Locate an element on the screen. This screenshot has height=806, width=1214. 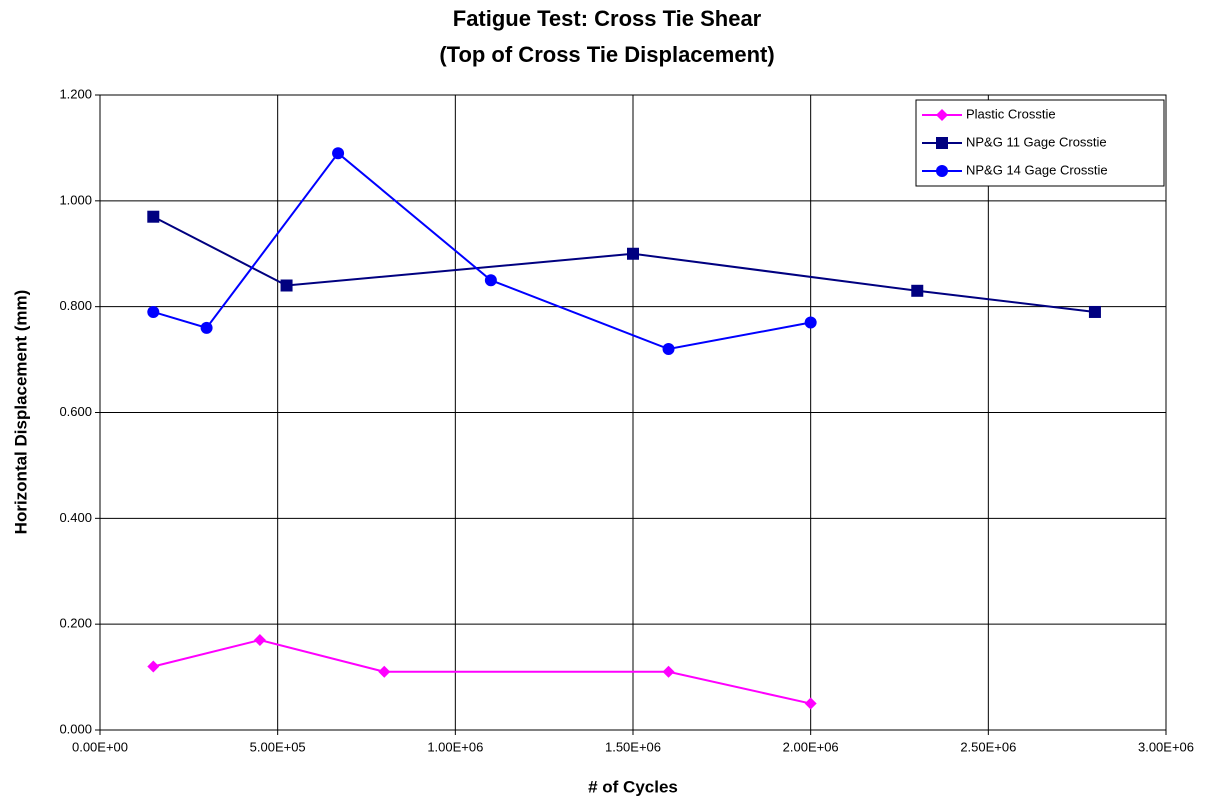
x-axis-label: # of Cycles is located at coordinates (633, 786).